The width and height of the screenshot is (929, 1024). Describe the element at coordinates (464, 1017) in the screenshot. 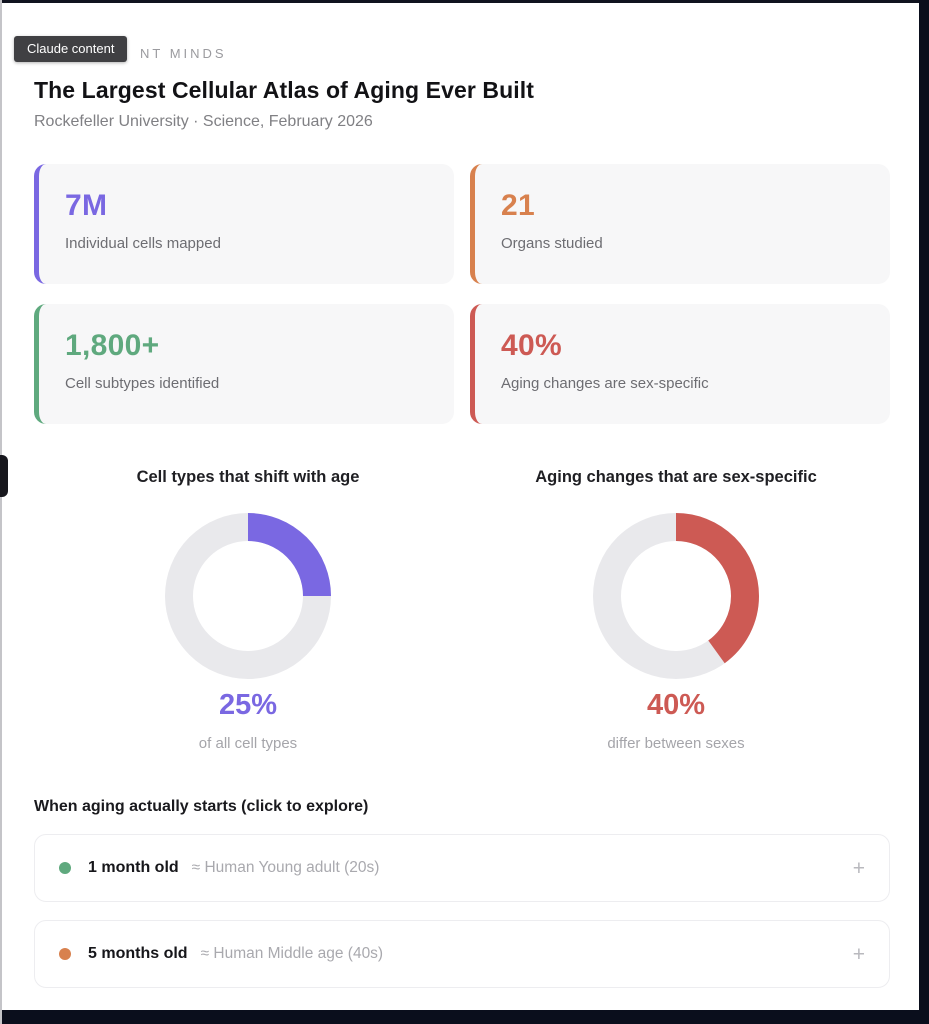

I see `frame-border-bottom` at that location.